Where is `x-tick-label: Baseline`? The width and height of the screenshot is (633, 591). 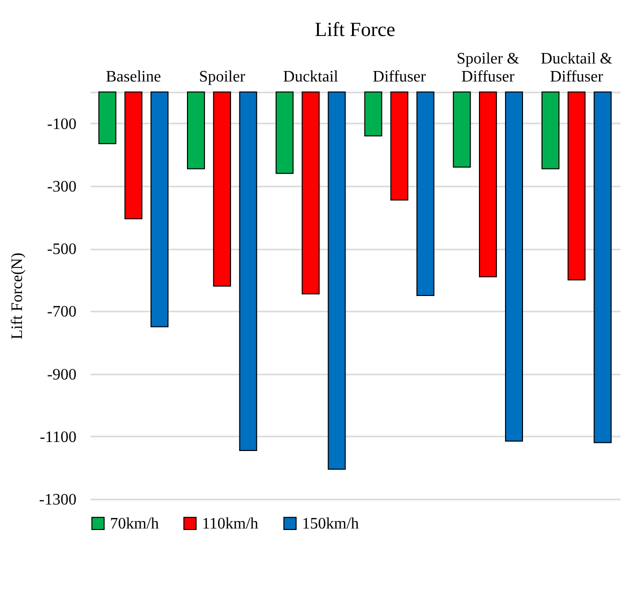 x-tick-label: Baseline is located at coordinates (133, 77).